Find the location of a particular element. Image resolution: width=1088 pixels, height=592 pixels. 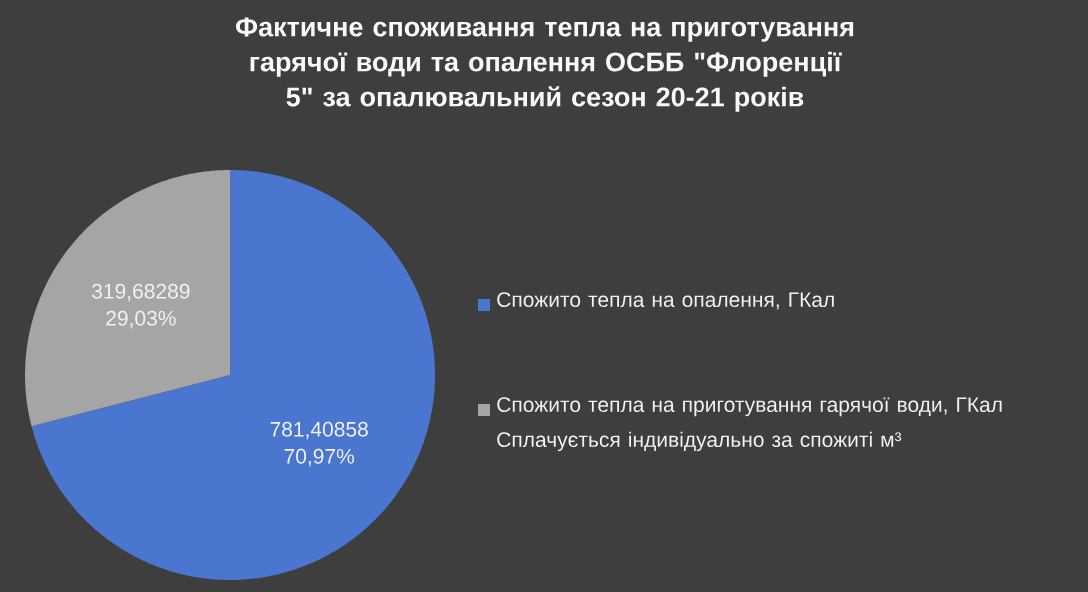

data-label: 319,68289 29,03% is located at coordinates (141, 306).